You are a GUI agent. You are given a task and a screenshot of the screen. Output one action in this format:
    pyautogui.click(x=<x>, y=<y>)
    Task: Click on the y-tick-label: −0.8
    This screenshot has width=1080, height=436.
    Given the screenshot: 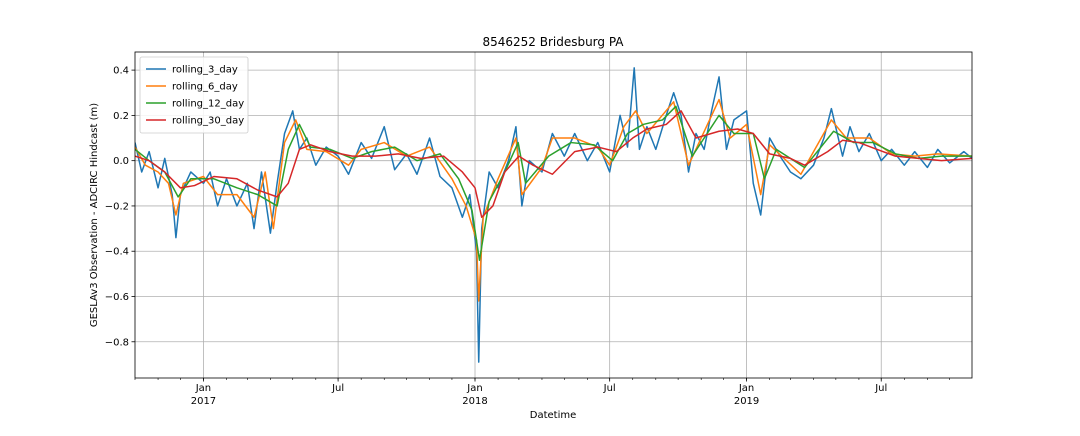 What is the action you would take?
    pyautogui.click(x=117, y=342)
    